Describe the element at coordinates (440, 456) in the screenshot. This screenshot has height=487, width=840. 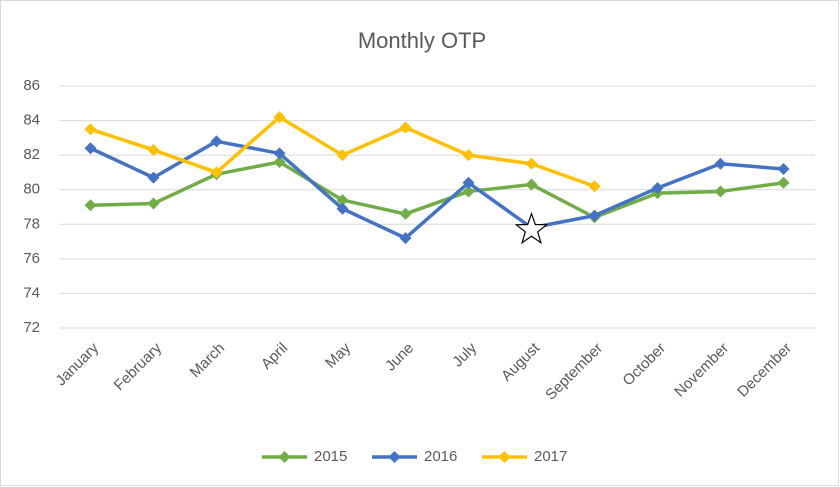
I see `legend-label: 2016` at that location.